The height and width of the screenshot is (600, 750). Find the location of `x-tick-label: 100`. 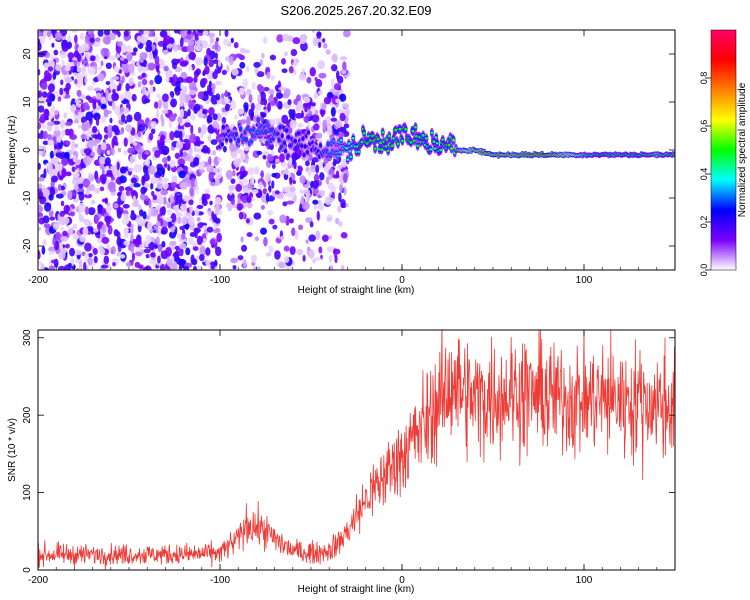

x-tick-label: 100 is located at coordinates (584, 580).